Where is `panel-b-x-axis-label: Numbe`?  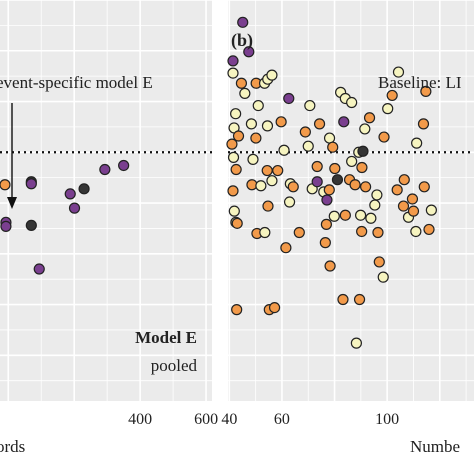 panel-b-x-axis-label: Numbe is located at coordinates (435, 446).